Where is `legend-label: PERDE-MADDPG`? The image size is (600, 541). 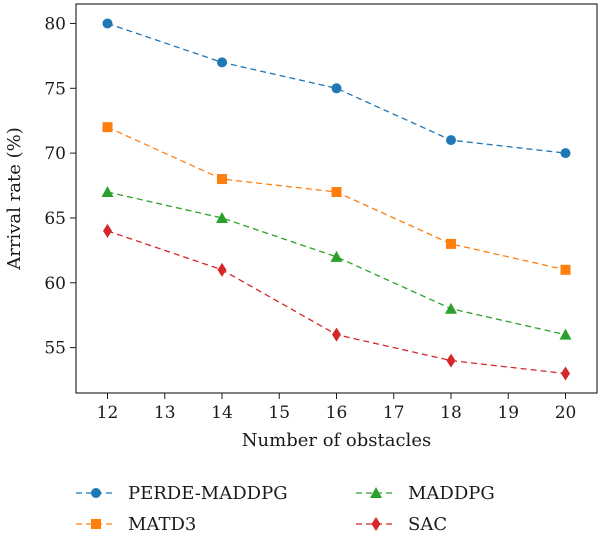 legend-label: PERDE-MADDPG is located at coordinates (208, 493).